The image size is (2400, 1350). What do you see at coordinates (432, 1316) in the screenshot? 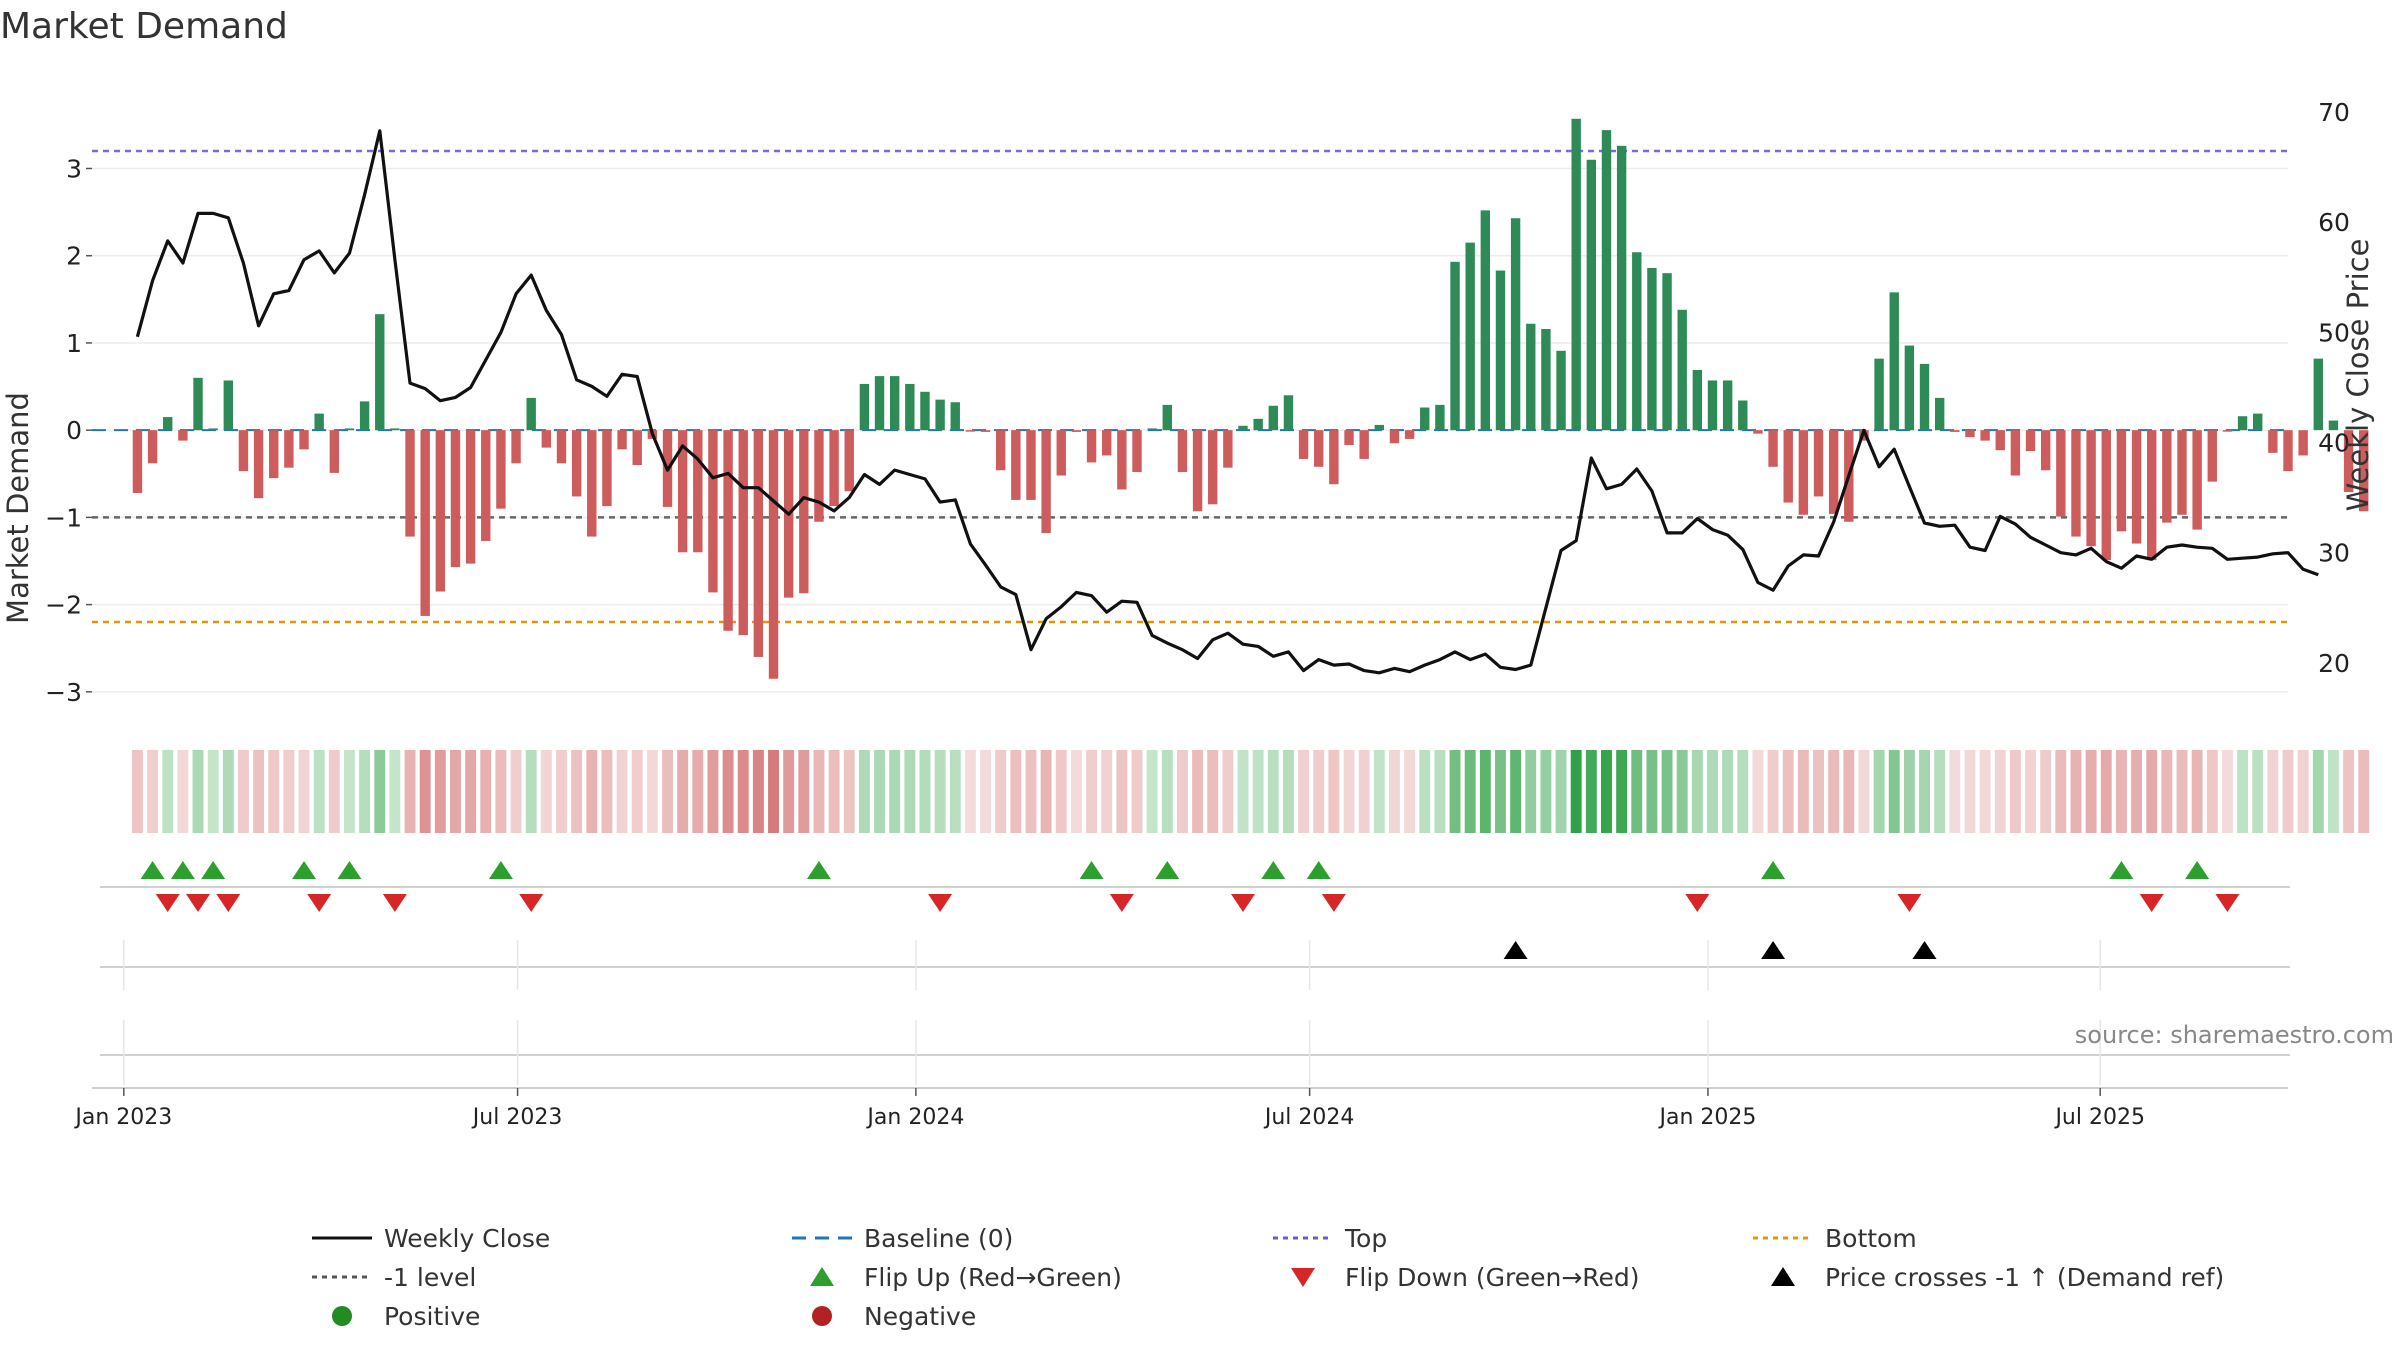
I see `legend-label: Positive` at bounding box center [432, 1316].